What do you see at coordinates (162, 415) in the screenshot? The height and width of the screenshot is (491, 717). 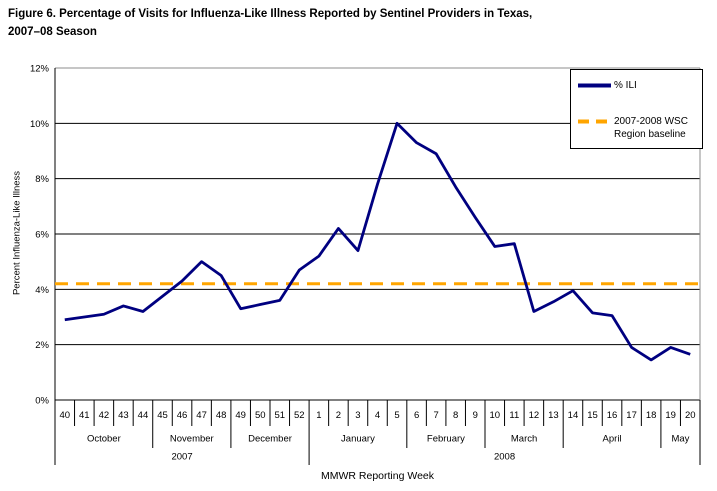 I see `week-tick-label: 45` at bounding box center [162, 415].